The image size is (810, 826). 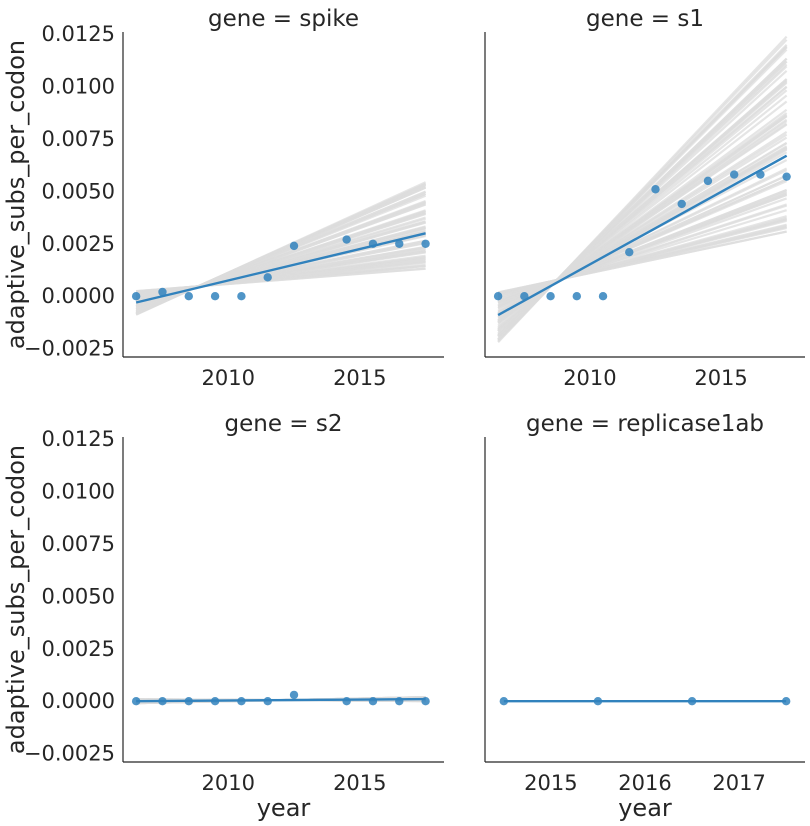 I want to click on x-tick-label: 2017, so click(x=738, y=783).